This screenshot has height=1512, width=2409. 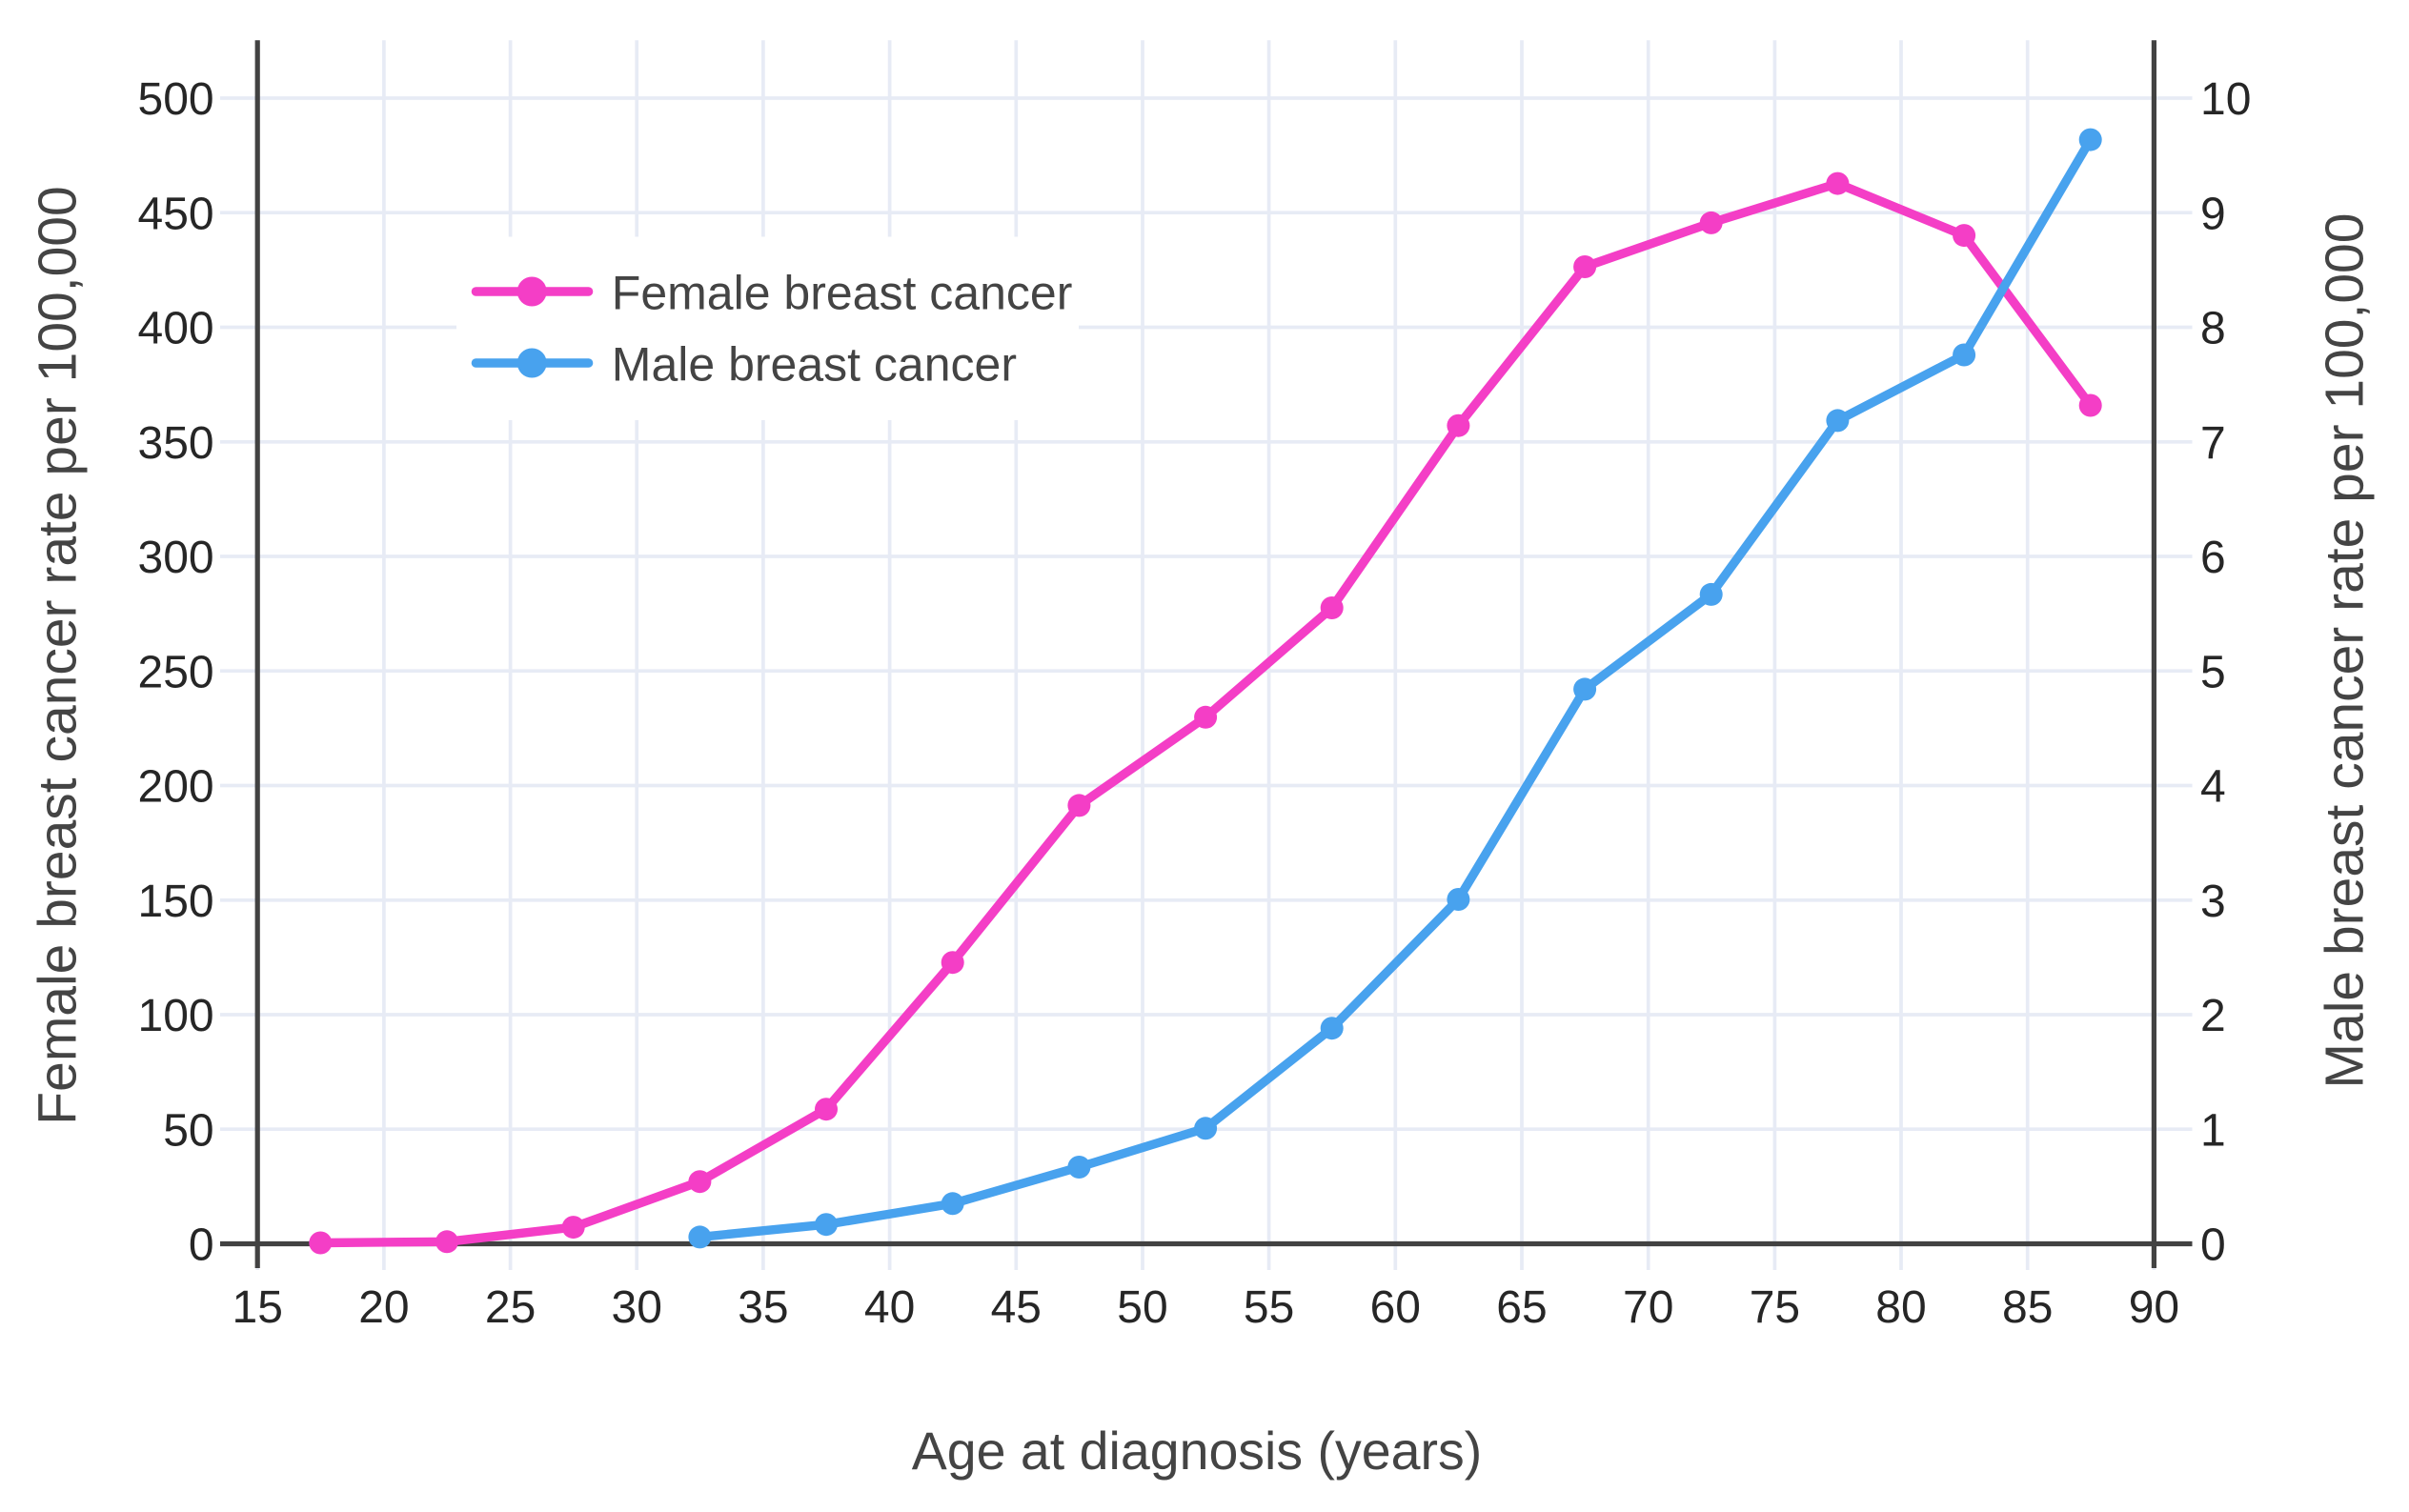 What do you see at coordinates (2213, 214) in the screenshot?
I see `svg-text: 9` at bounding box center [2213, 214].